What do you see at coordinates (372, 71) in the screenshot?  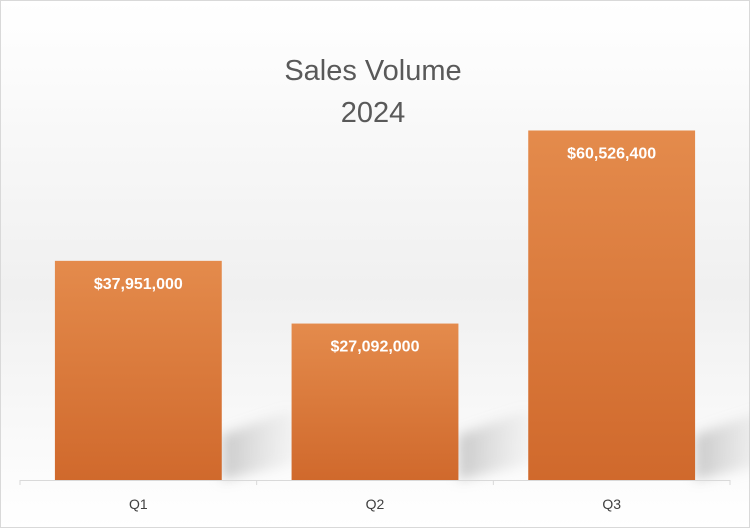 I see `chart-title: Sales Volume` at bounding box center [372, 71].